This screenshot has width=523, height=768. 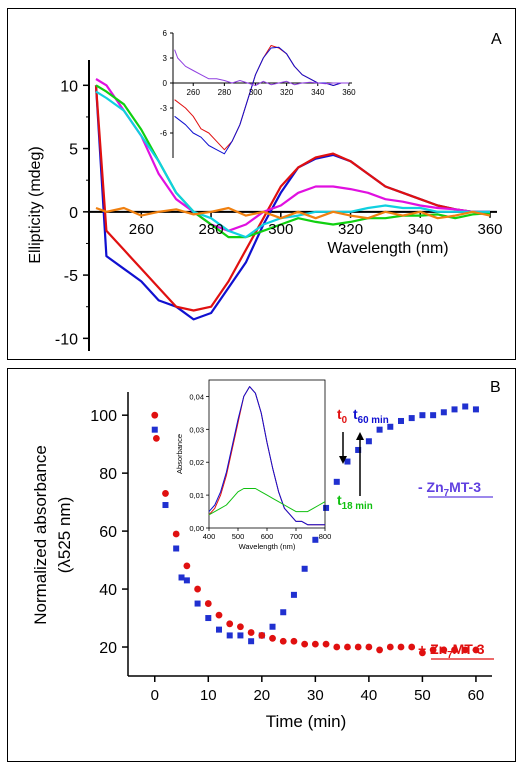 I want to click on panel-b-x-tick-label: 40, so click(x=369, y=695).